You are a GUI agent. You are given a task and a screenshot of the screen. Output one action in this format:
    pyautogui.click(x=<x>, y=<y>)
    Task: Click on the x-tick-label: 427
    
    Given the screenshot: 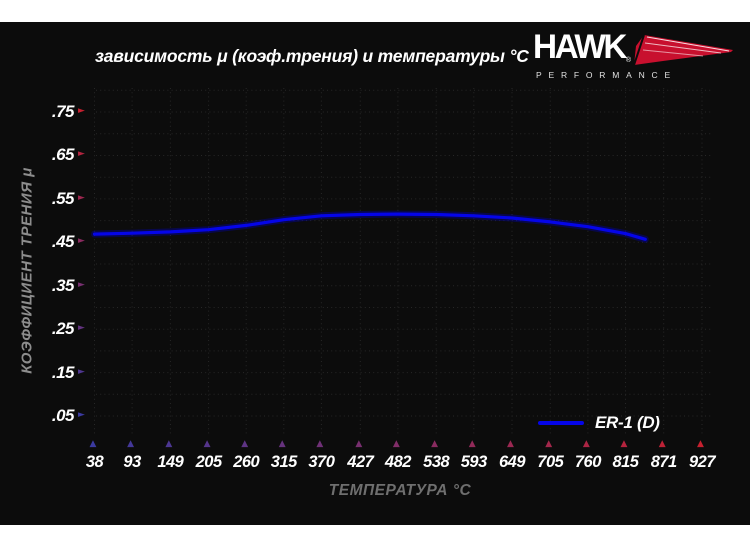 What is the action you would take?
    pyautogui.click(x=360, y=462)
    